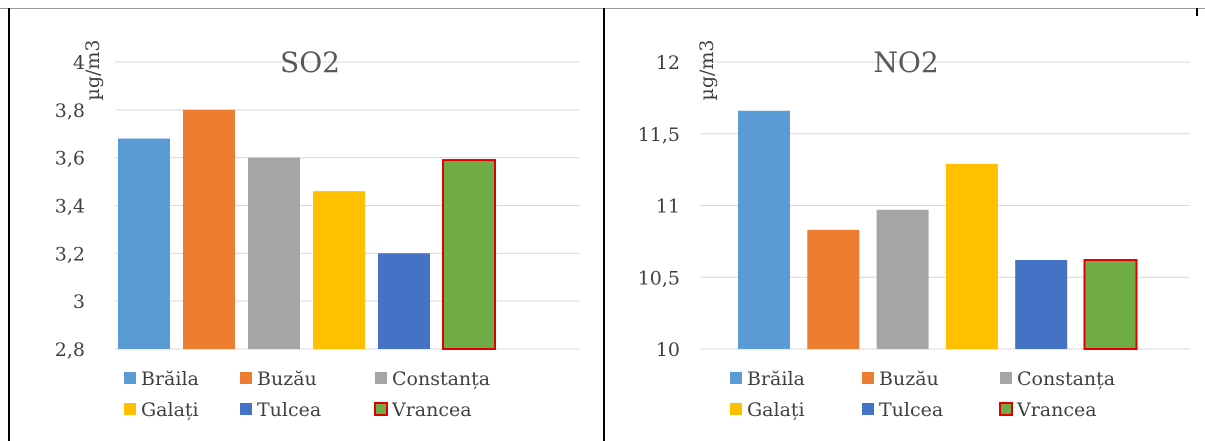 The width and height of the screenshot is (1205, 441). I want to click on y-tick-label: 2,8, so click(70, 350).